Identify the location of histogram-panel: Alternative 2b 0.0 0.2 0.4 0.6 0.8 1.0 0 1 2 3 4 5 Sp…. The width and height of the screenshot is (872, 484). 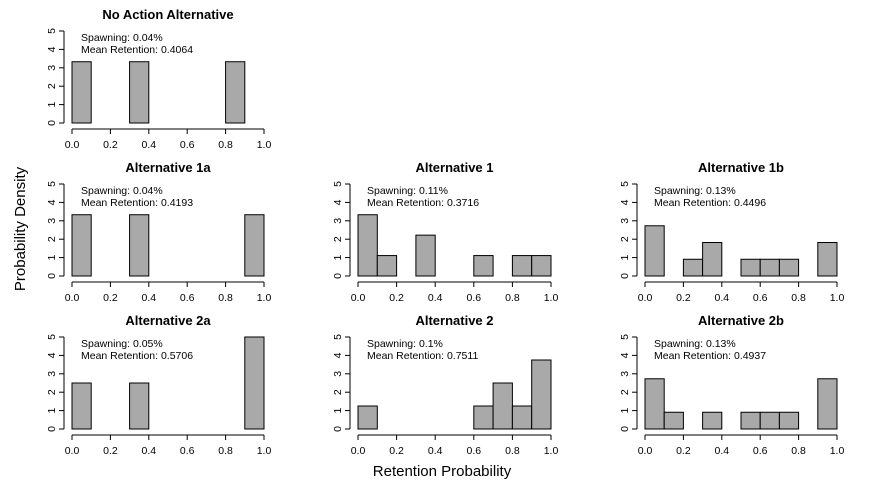
(731, 385).